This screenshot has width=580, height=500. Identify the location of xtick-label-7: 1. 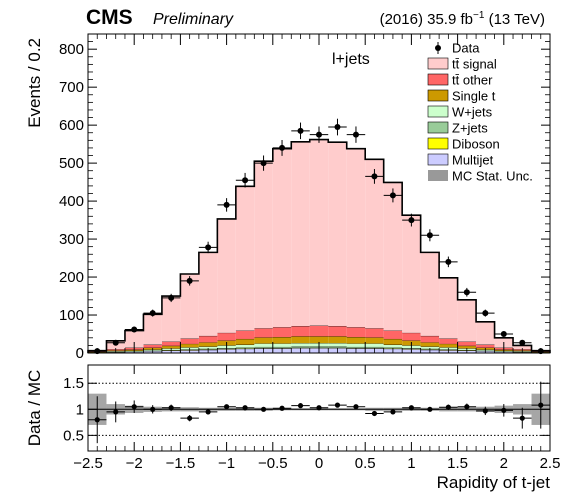
(411, 463).